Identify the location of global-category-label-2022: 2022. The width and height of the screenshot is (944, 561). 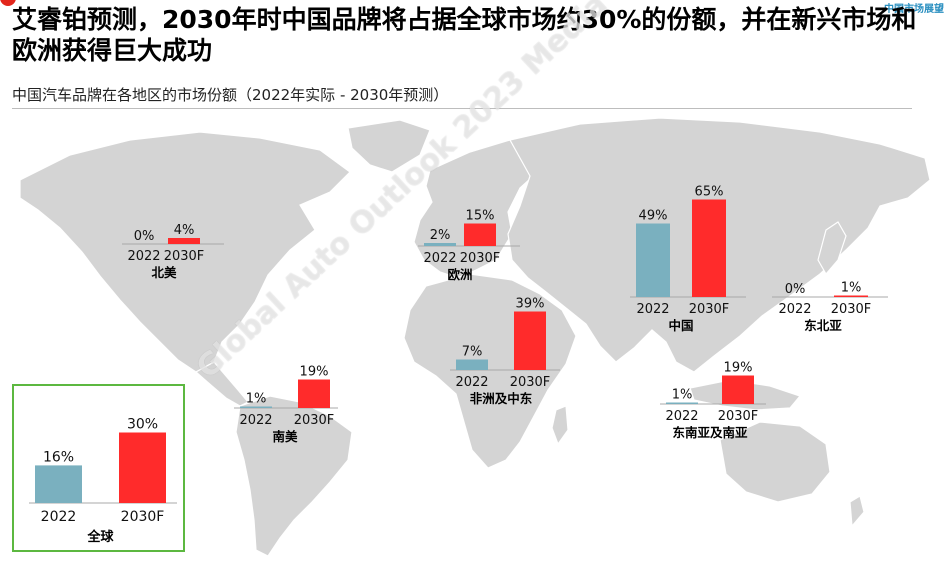
(59, 517).